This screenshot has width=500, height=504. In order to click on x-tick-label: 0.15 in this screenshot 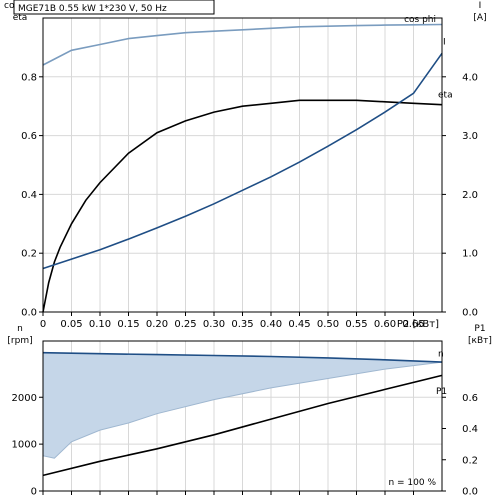, I will do `click(128, 324)`.